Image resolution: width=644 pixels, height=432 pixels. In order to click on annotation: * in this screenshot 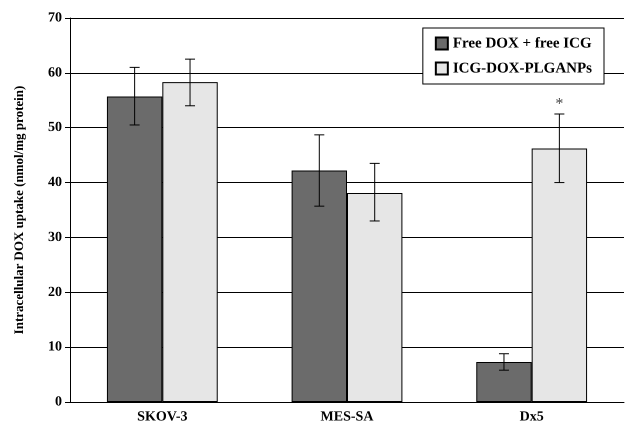, I will do `click(559, 104)`.